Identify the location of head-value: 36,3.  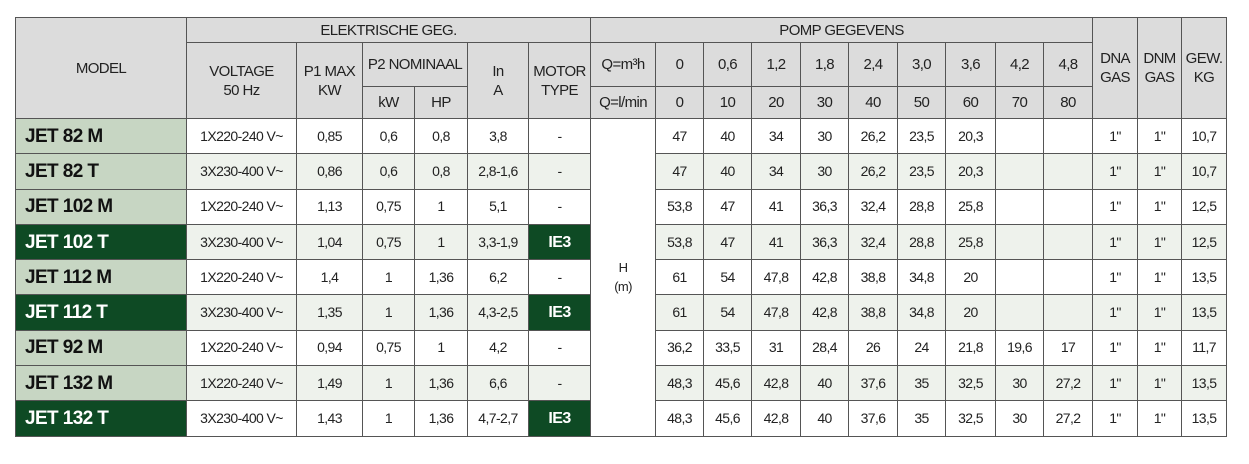
(825, 206).